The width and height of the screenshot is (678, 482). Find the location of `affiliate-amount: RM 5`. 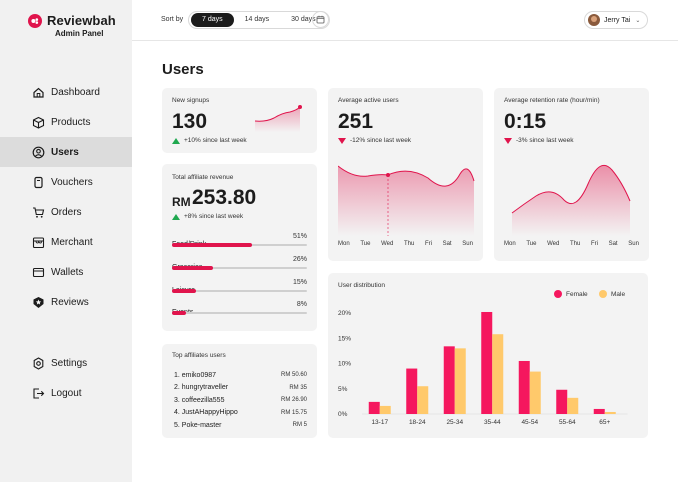

affiliate-amount: RM 5 is located at coordinates (299, 425).